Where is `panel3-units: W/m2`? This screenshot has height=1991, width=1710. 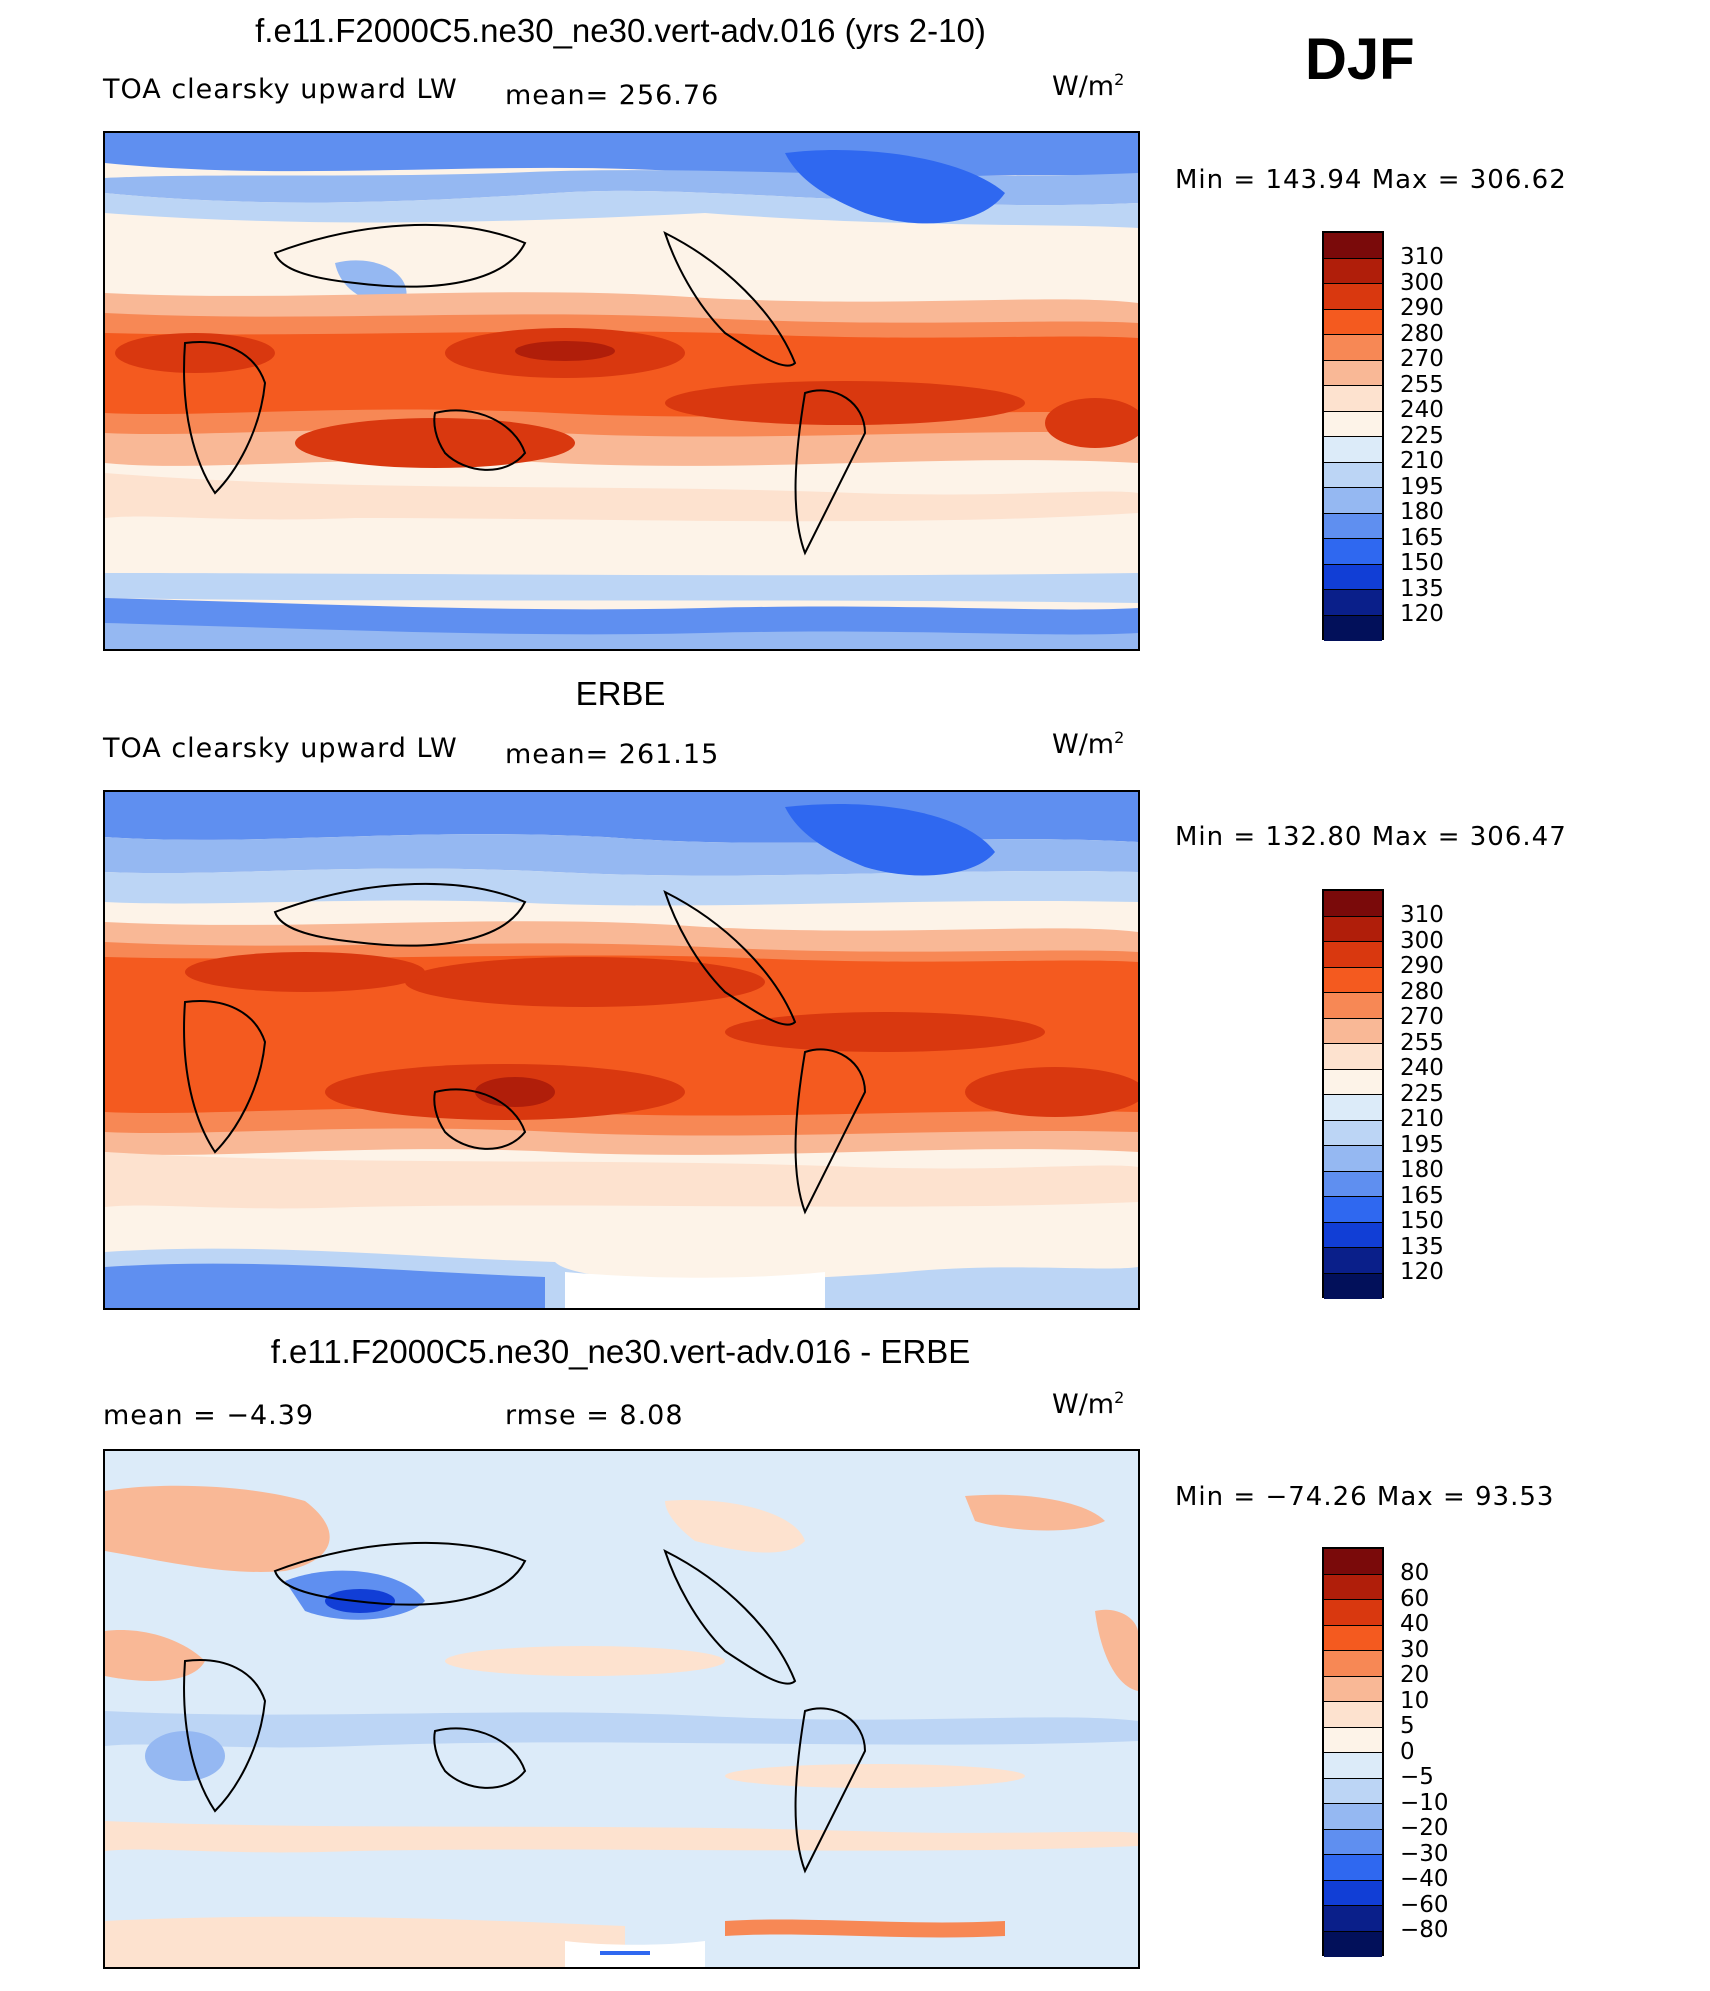 panel3-units: W/m2 is located at coordinates (1088, 1404).